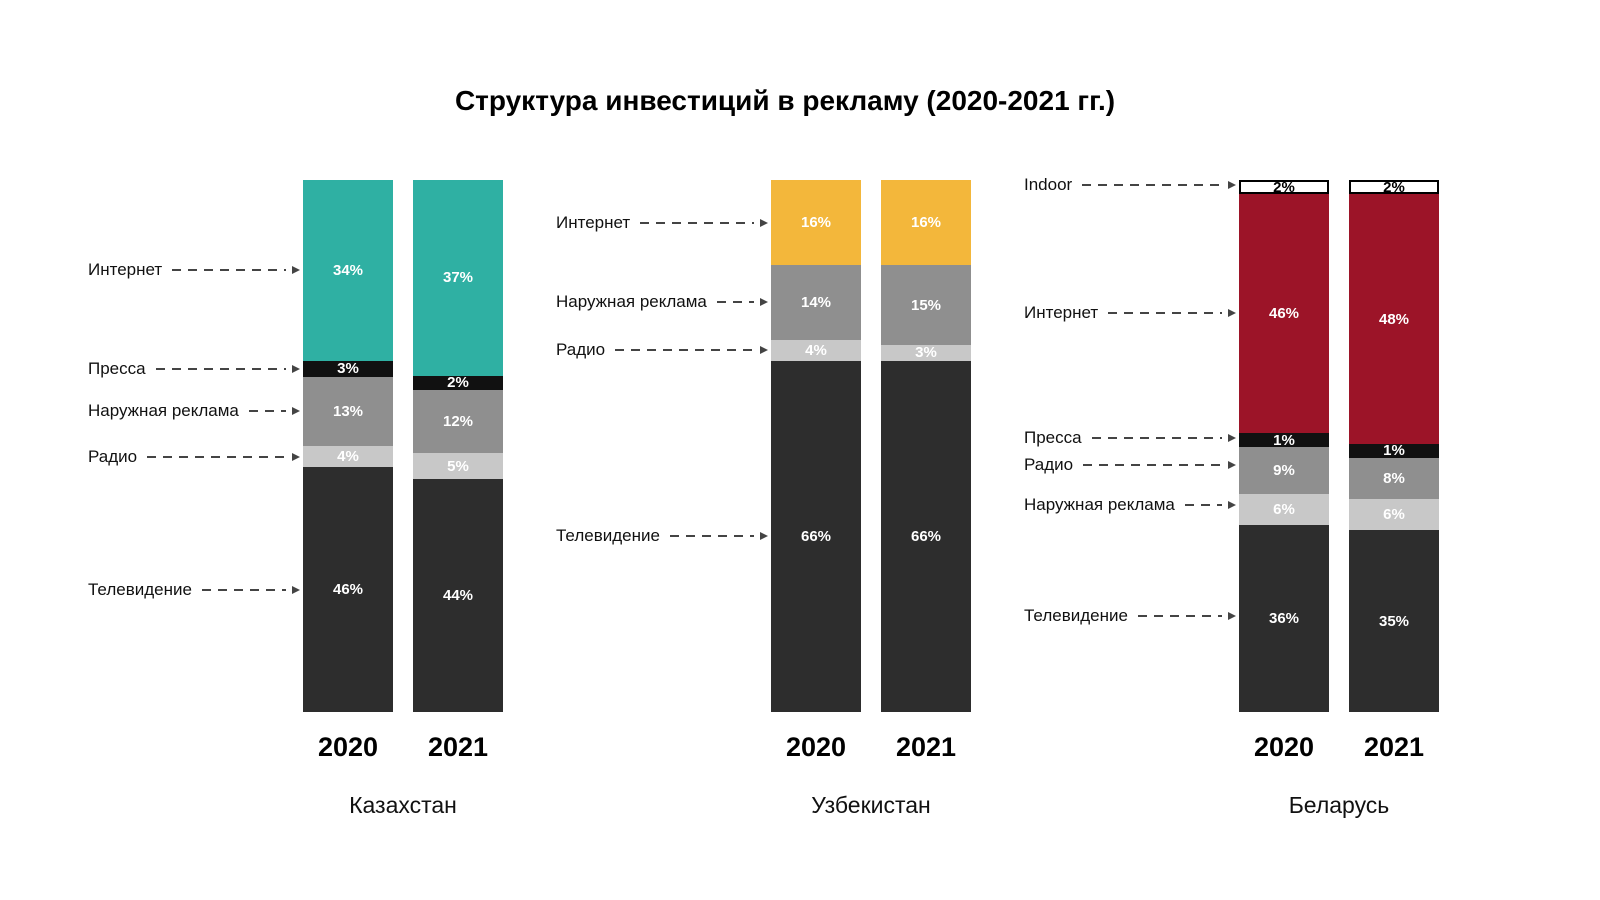 The width and height of the screenshot is (1600, 900). Describe the element at coordinates (662, 446) in the screenshot. I see `segment-labels: Интернет Наружная реклама Радио Телевидение` at that location.